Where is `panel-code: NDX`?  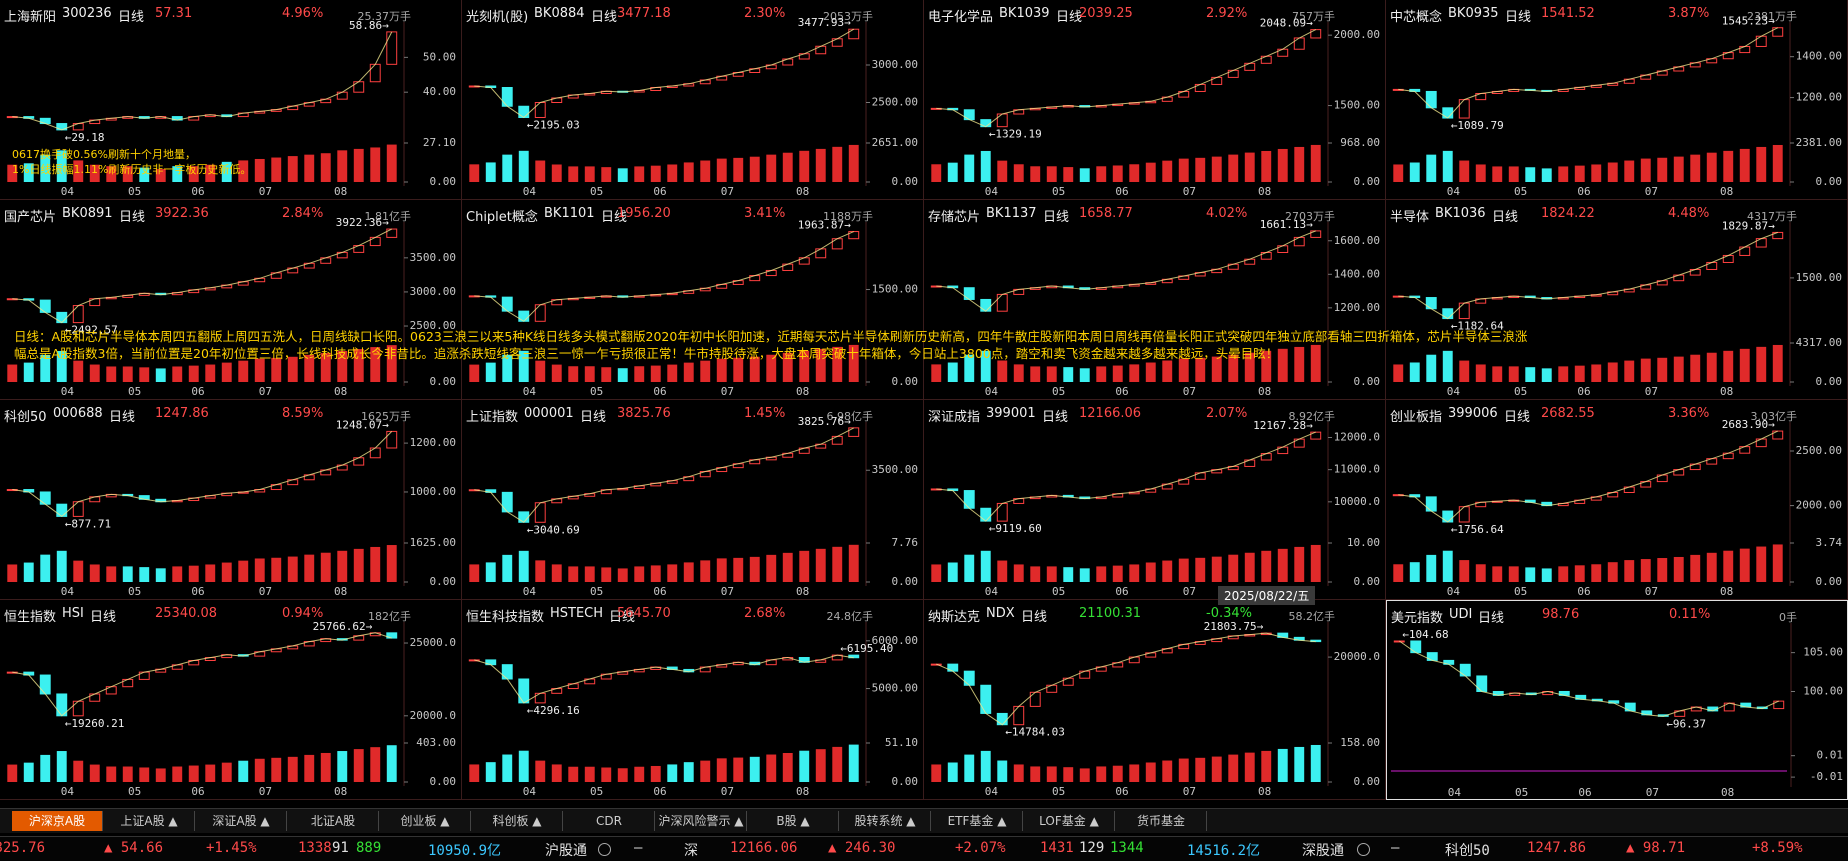 panel-code: NDX is located at coordinates (1000, 613).